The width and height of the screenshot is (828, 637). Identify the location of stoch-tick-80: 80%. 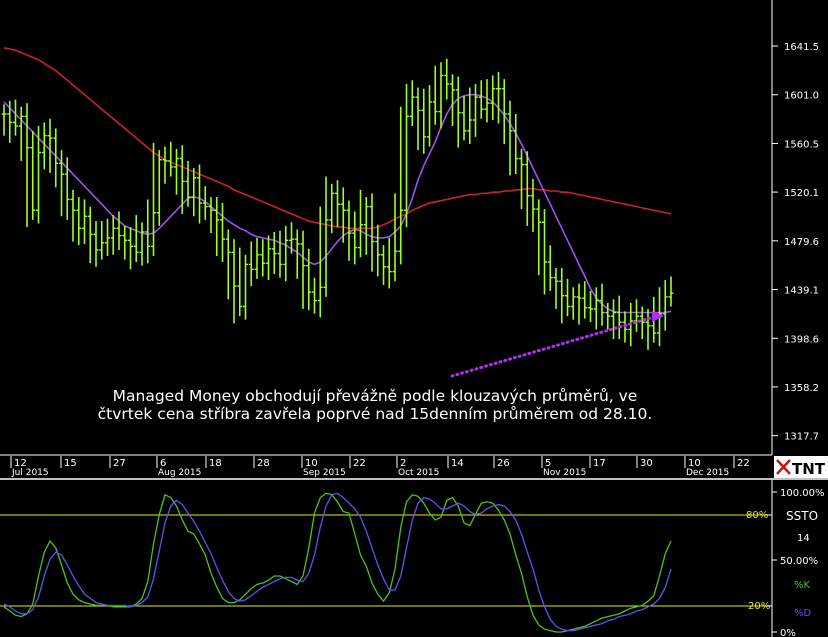
(757, 515).